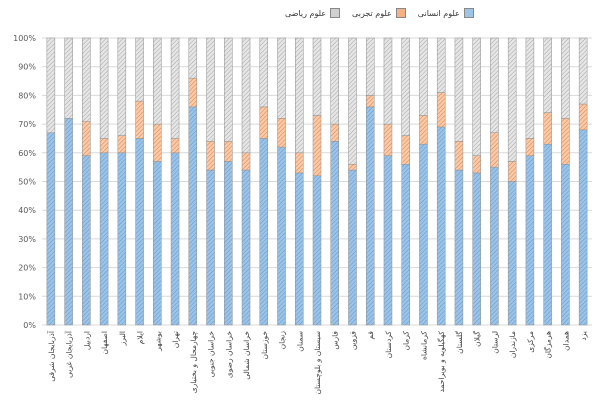  I want to click on x-tick-label: مازندران, so click(512, 344).